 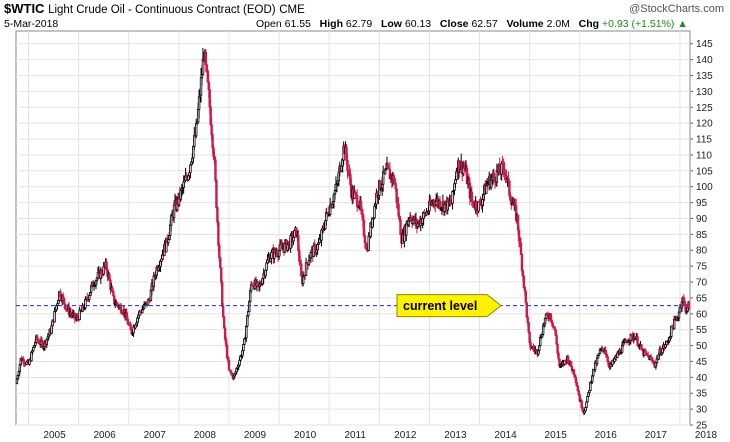 What do you see at coordinates (682, 24) in the screenshot?
I see `up-arrow-icon: ▲` at bounding box center [682, 24].